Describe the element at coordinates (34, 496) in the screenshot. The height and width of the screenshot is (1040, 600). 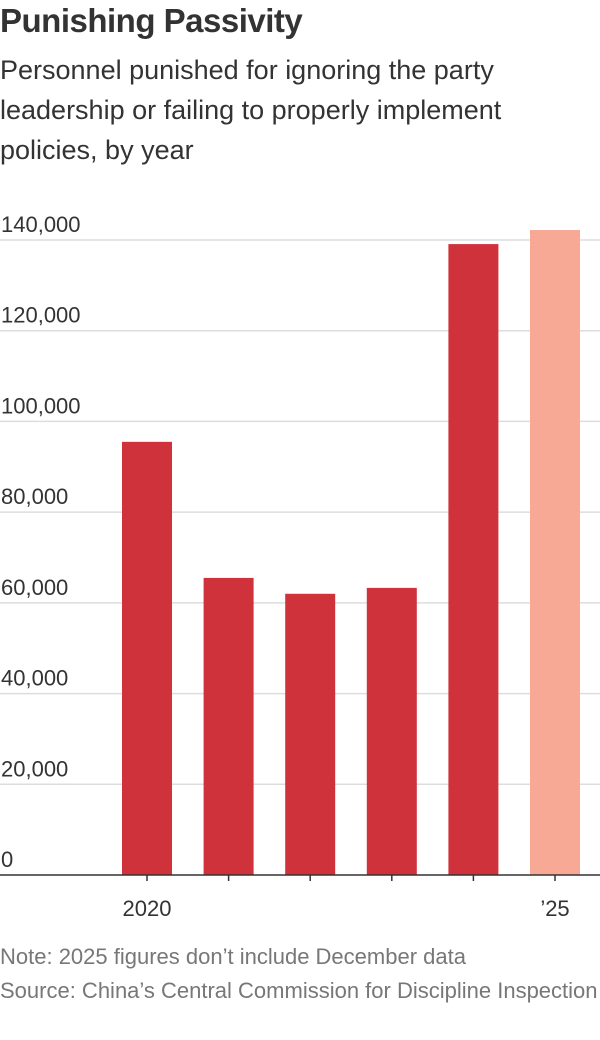
I see `y-tick-label: 80,000` at that location.